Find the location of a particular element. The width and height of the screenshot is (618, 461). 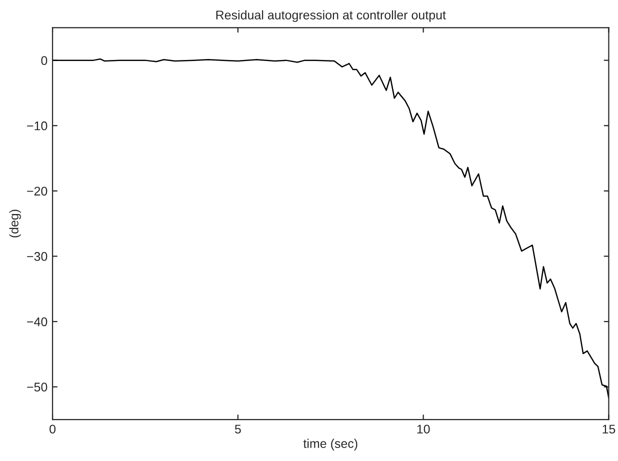

y-tick-label: −20 is located at coordinates (37, 191).